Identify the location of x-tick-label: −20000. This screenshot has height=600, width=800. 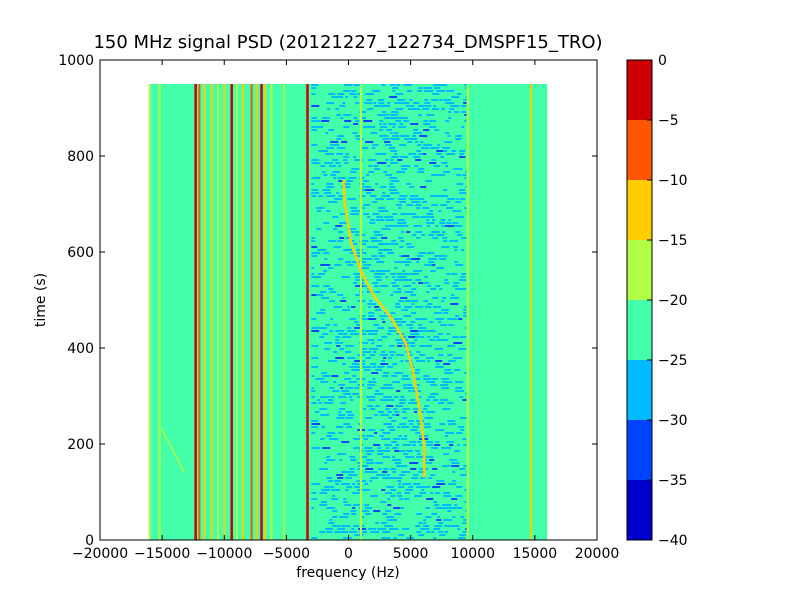
(100, 554).